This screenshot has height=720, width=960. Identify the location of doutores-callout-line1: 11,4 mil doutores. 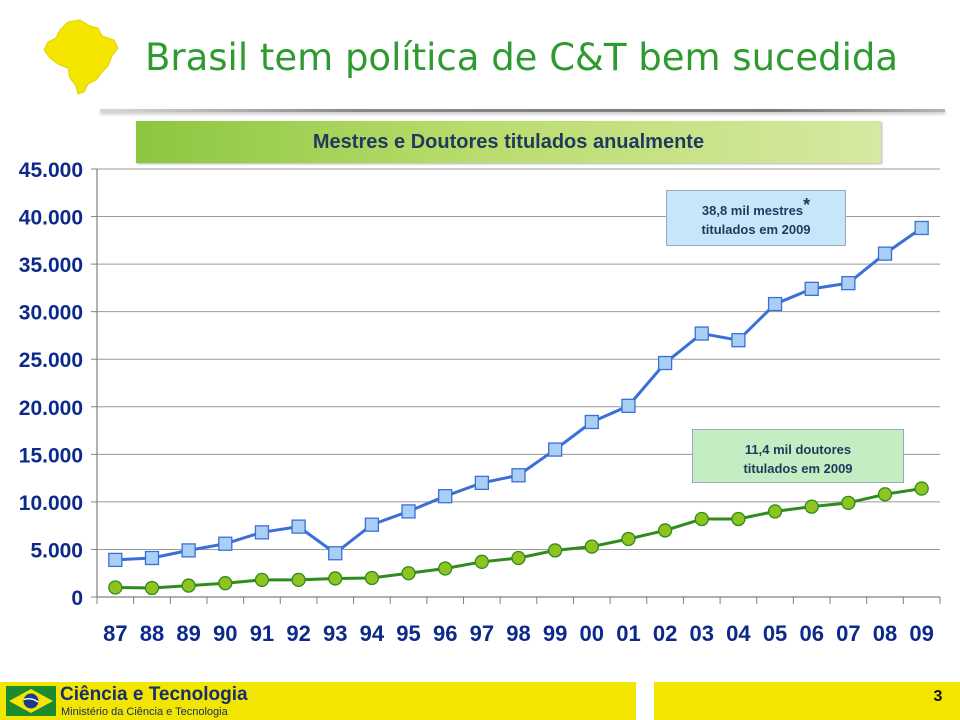
(798, 449).